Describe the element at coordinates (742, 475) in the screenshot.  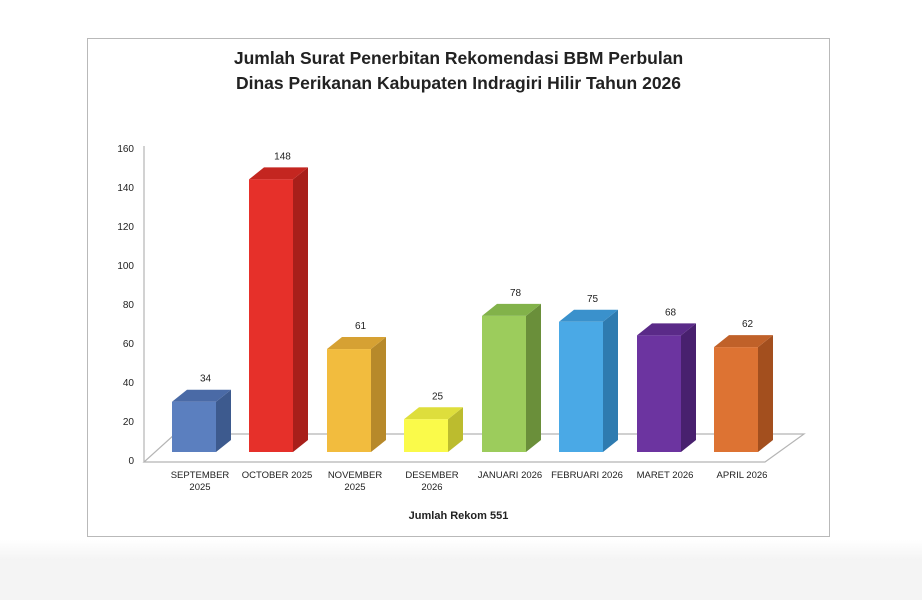
I see `x-tick-label: APRIL 2026` at that location.